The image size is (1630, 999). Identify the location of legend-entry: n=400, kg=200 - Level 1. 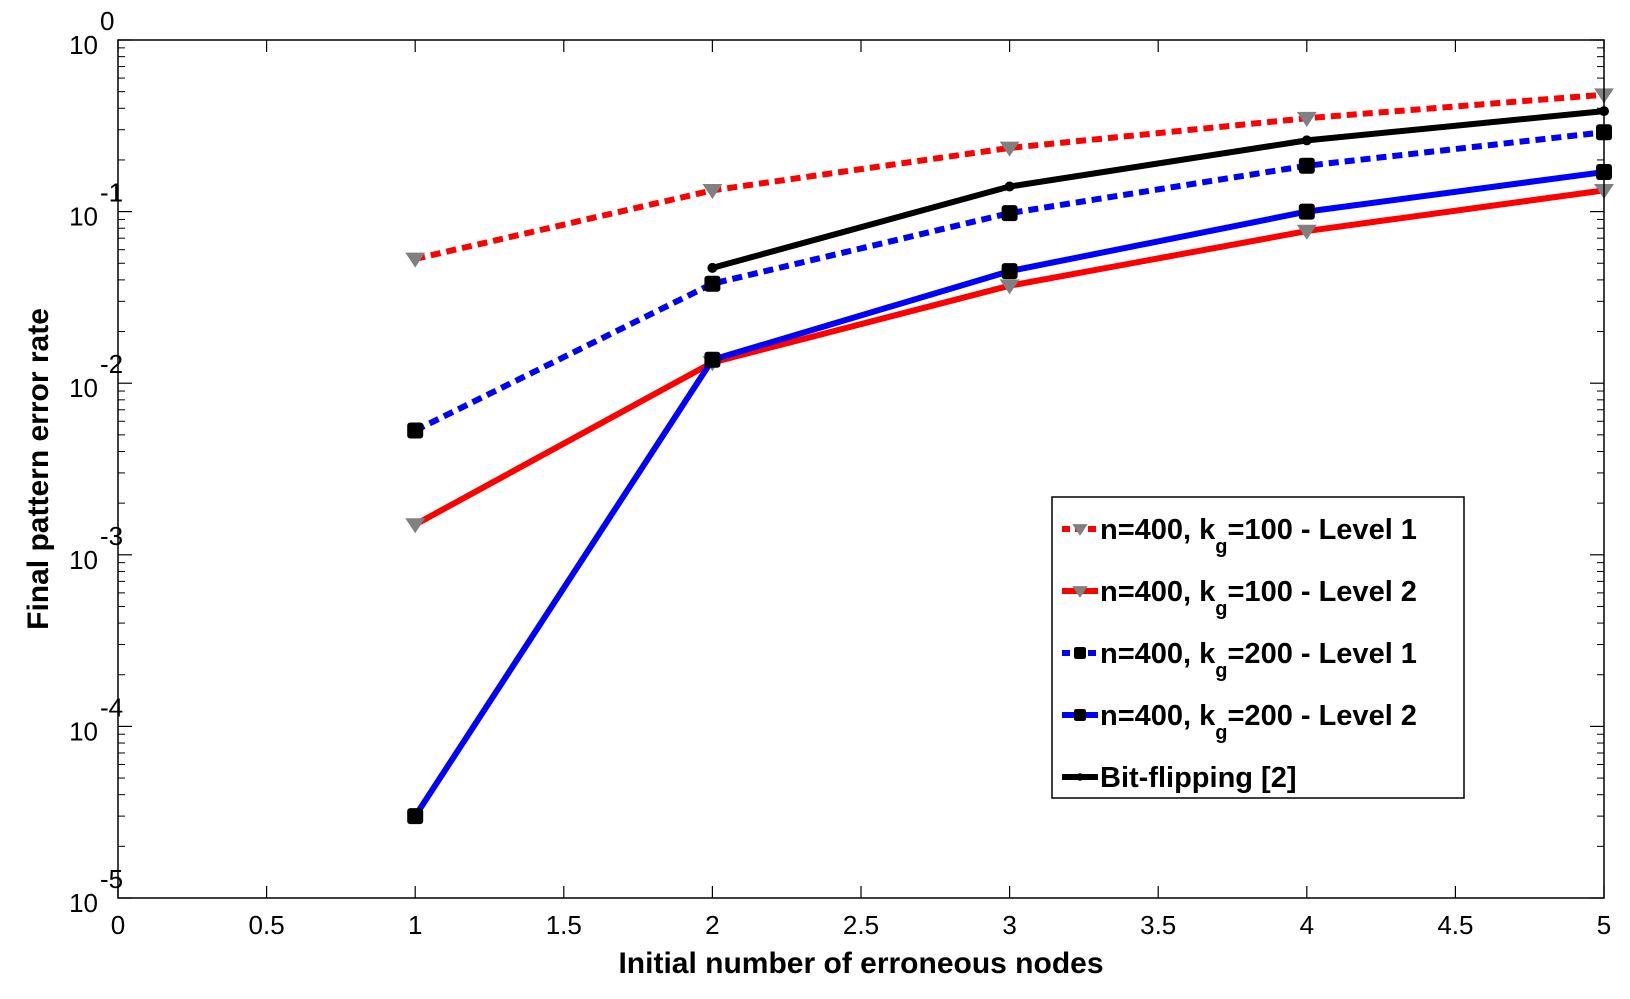
(1239, 660).